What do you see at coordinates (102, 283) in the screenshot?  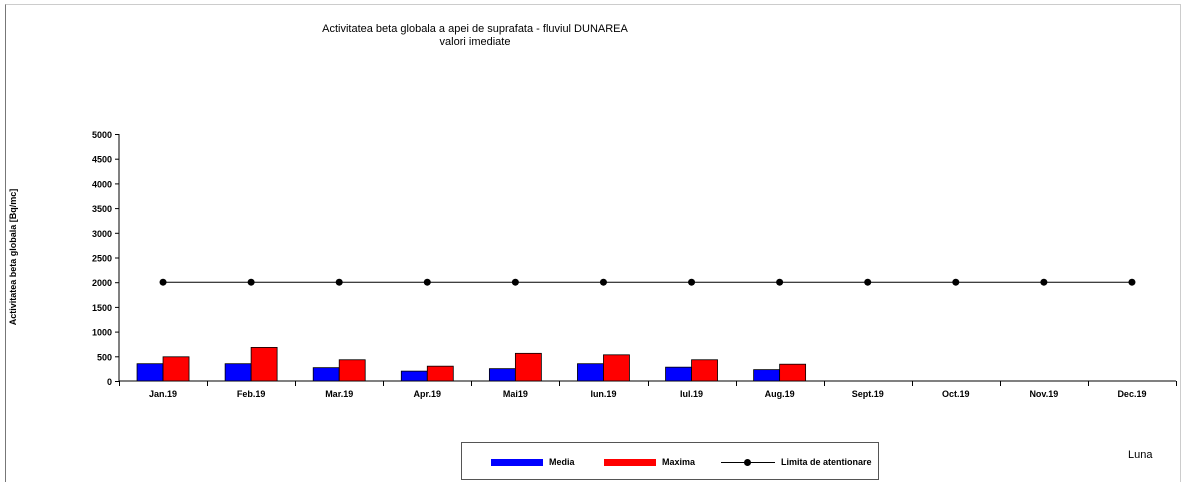 I see `y-tick-label: 2000` at bounding box center [102, 283].